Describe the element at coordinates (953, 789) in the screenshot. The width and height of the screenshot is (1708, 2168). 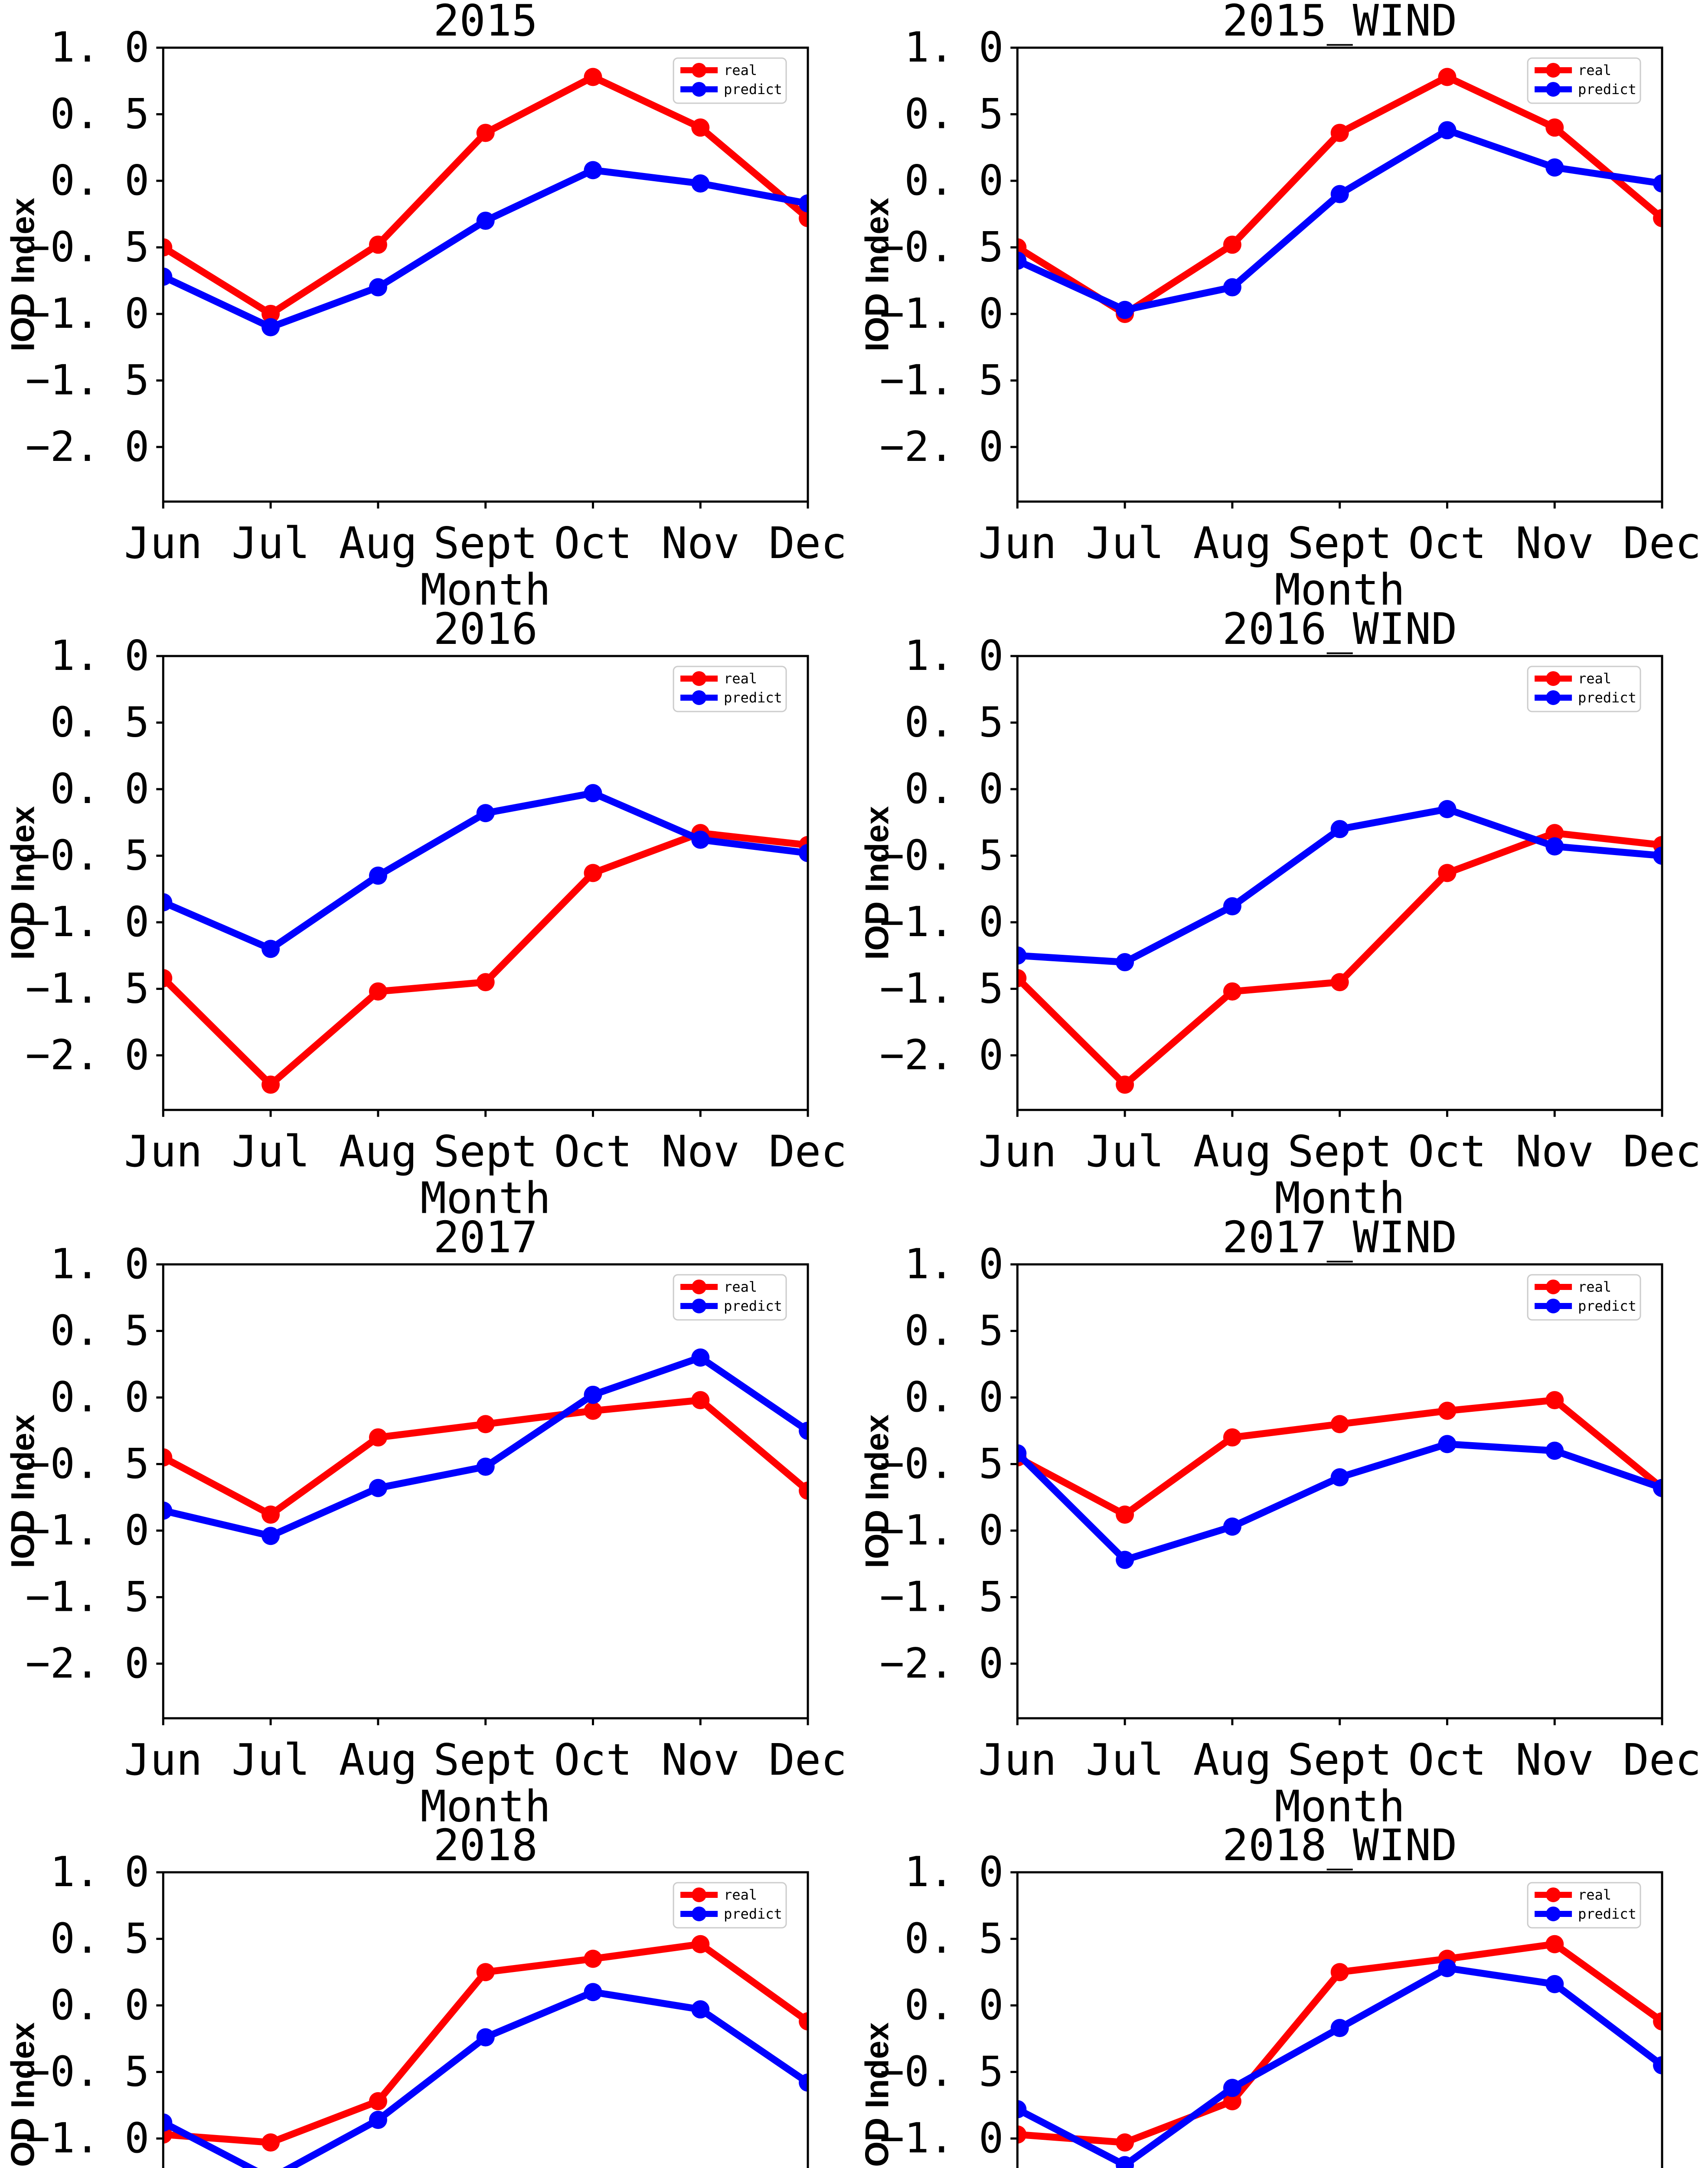
I see `y-tick-label: 0. 0` at that location.